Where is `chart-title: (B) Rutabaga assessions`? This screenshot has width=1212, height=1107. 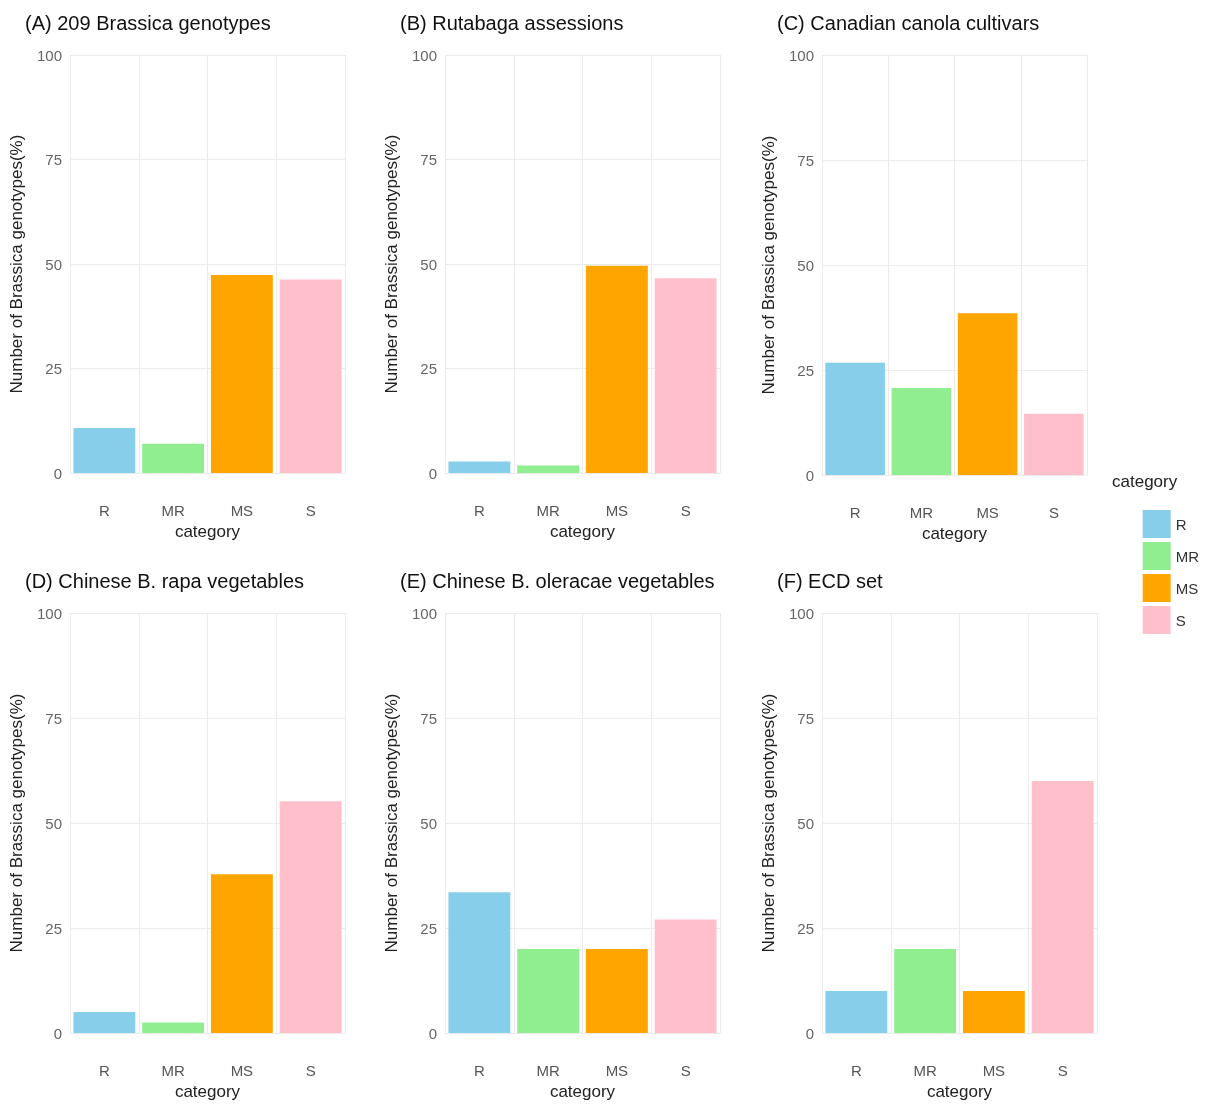
chart-title: (B) Rutabaga assessions is located at coordinates (512, 23).